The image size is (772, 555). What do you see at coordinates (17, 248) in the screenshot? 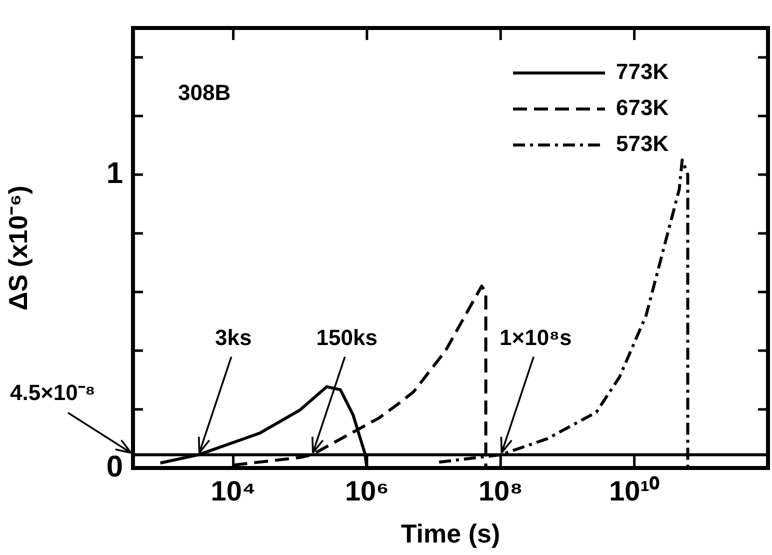
I see `y-axis-title: ΔS (x10⁻⁶)` at bounding box center [17, 248].